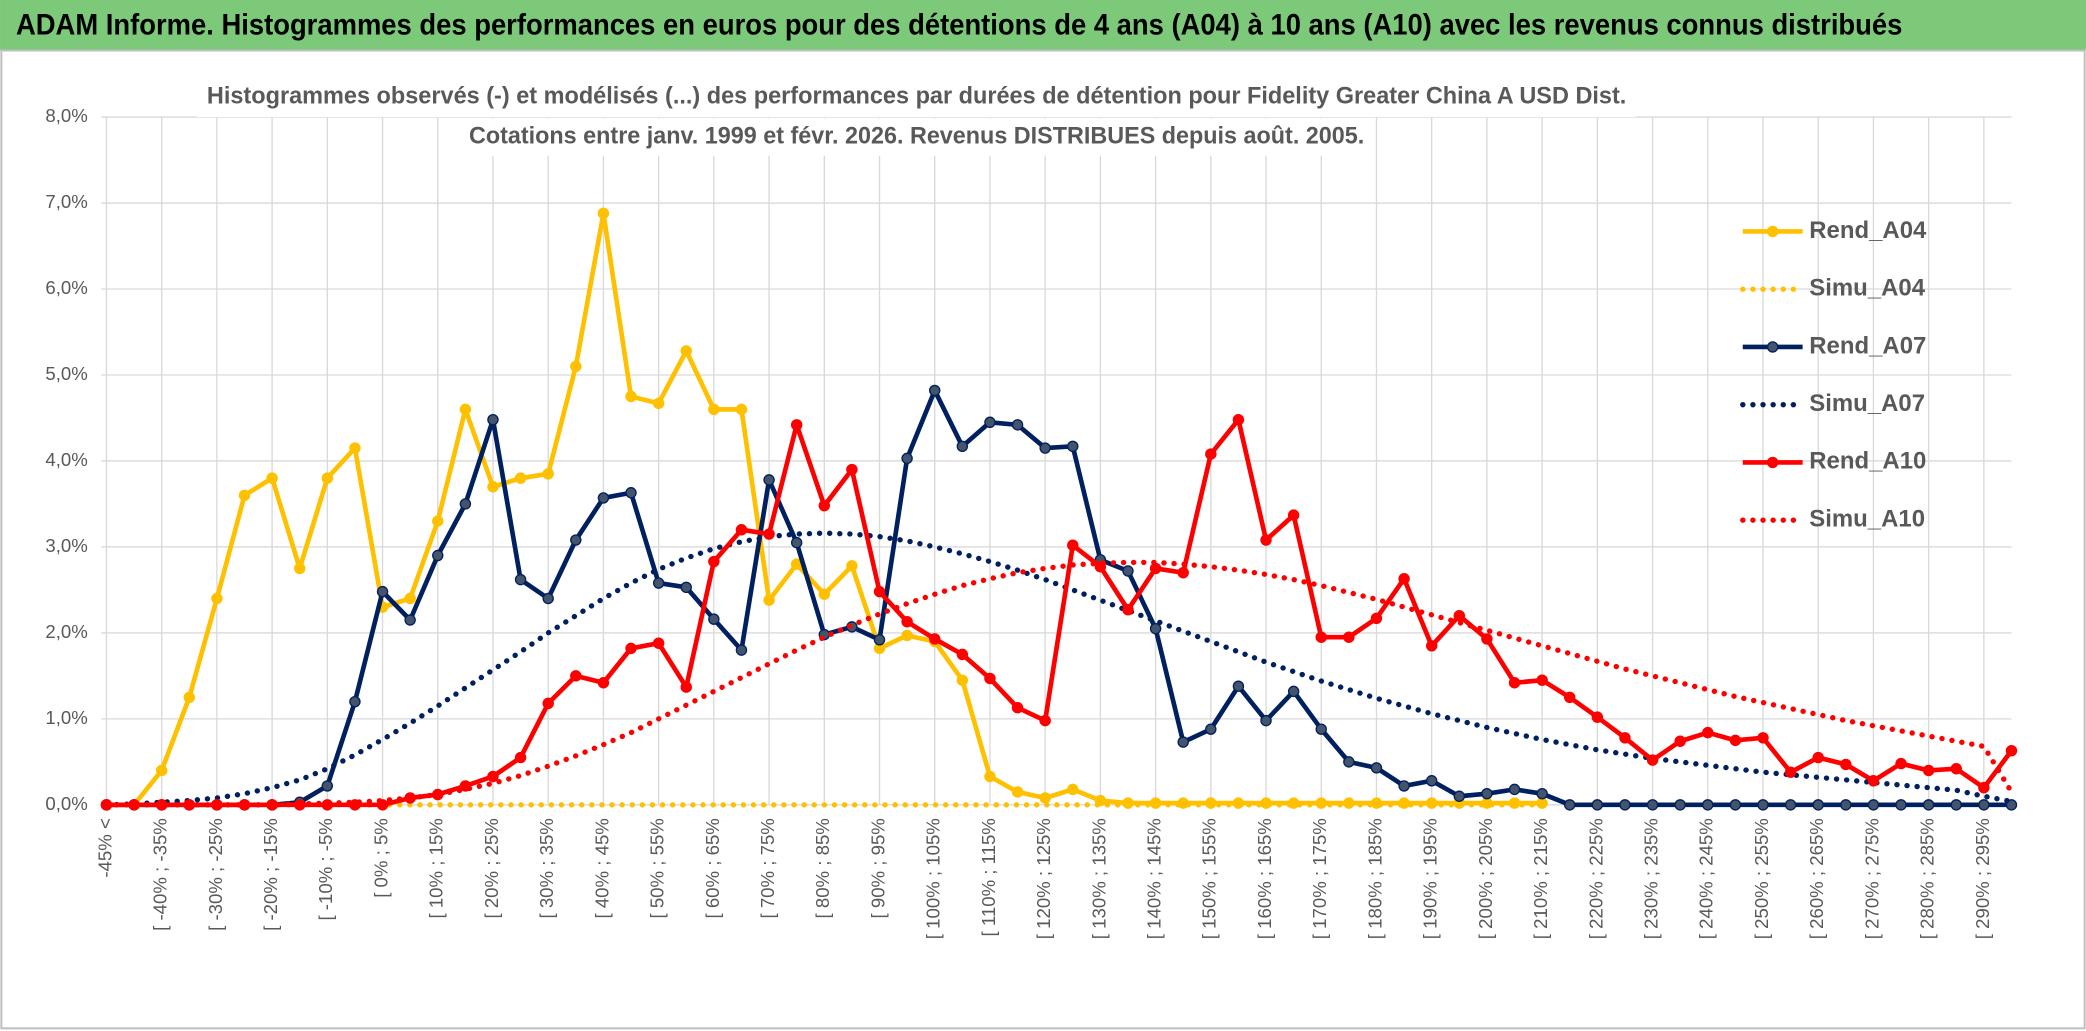 The image size is (2086, 1031). I want to click on x-tick-label: [ 50% ; 55%, so click(657, 868).